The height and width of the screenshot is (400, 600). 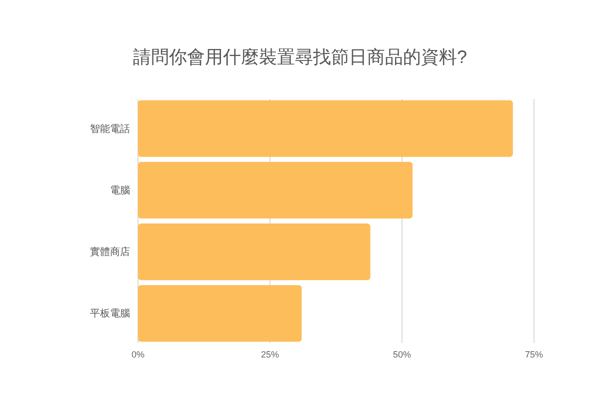 I want to click on y-tick-label: 電腦, so click(x=120, y=190).